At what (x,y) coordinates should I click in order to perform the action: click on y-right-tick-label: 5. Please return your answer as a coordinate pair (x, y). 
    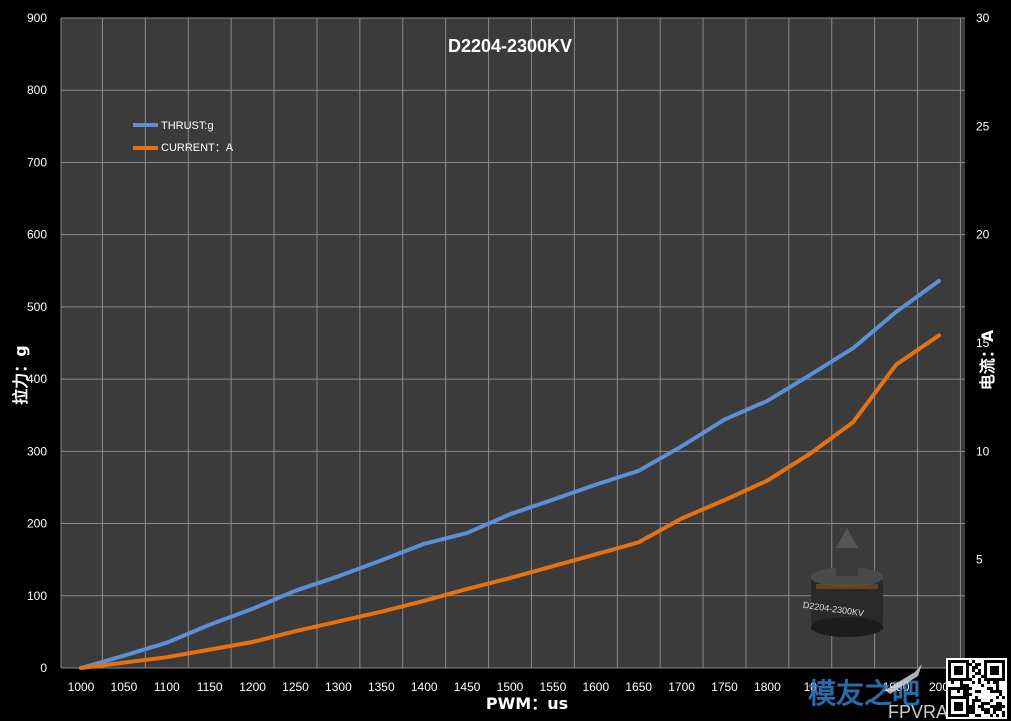
    Looking at the image, I should click on (979, 560).